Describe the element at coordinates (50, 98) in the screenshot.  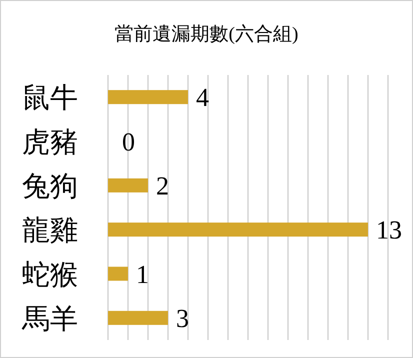
I see `y-tick-label: 鼠牛` at that location.